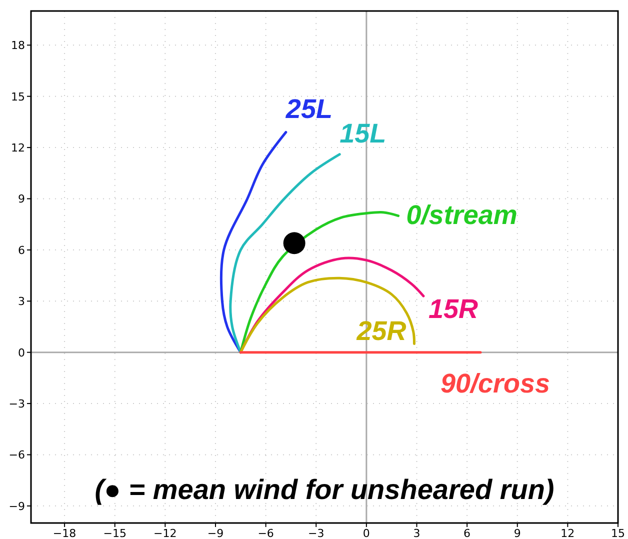 This screenshot has height=539, width=628. Describe the element at coordinates (453, 309) in the screenshot. I see `series-label: 15R` at that location.